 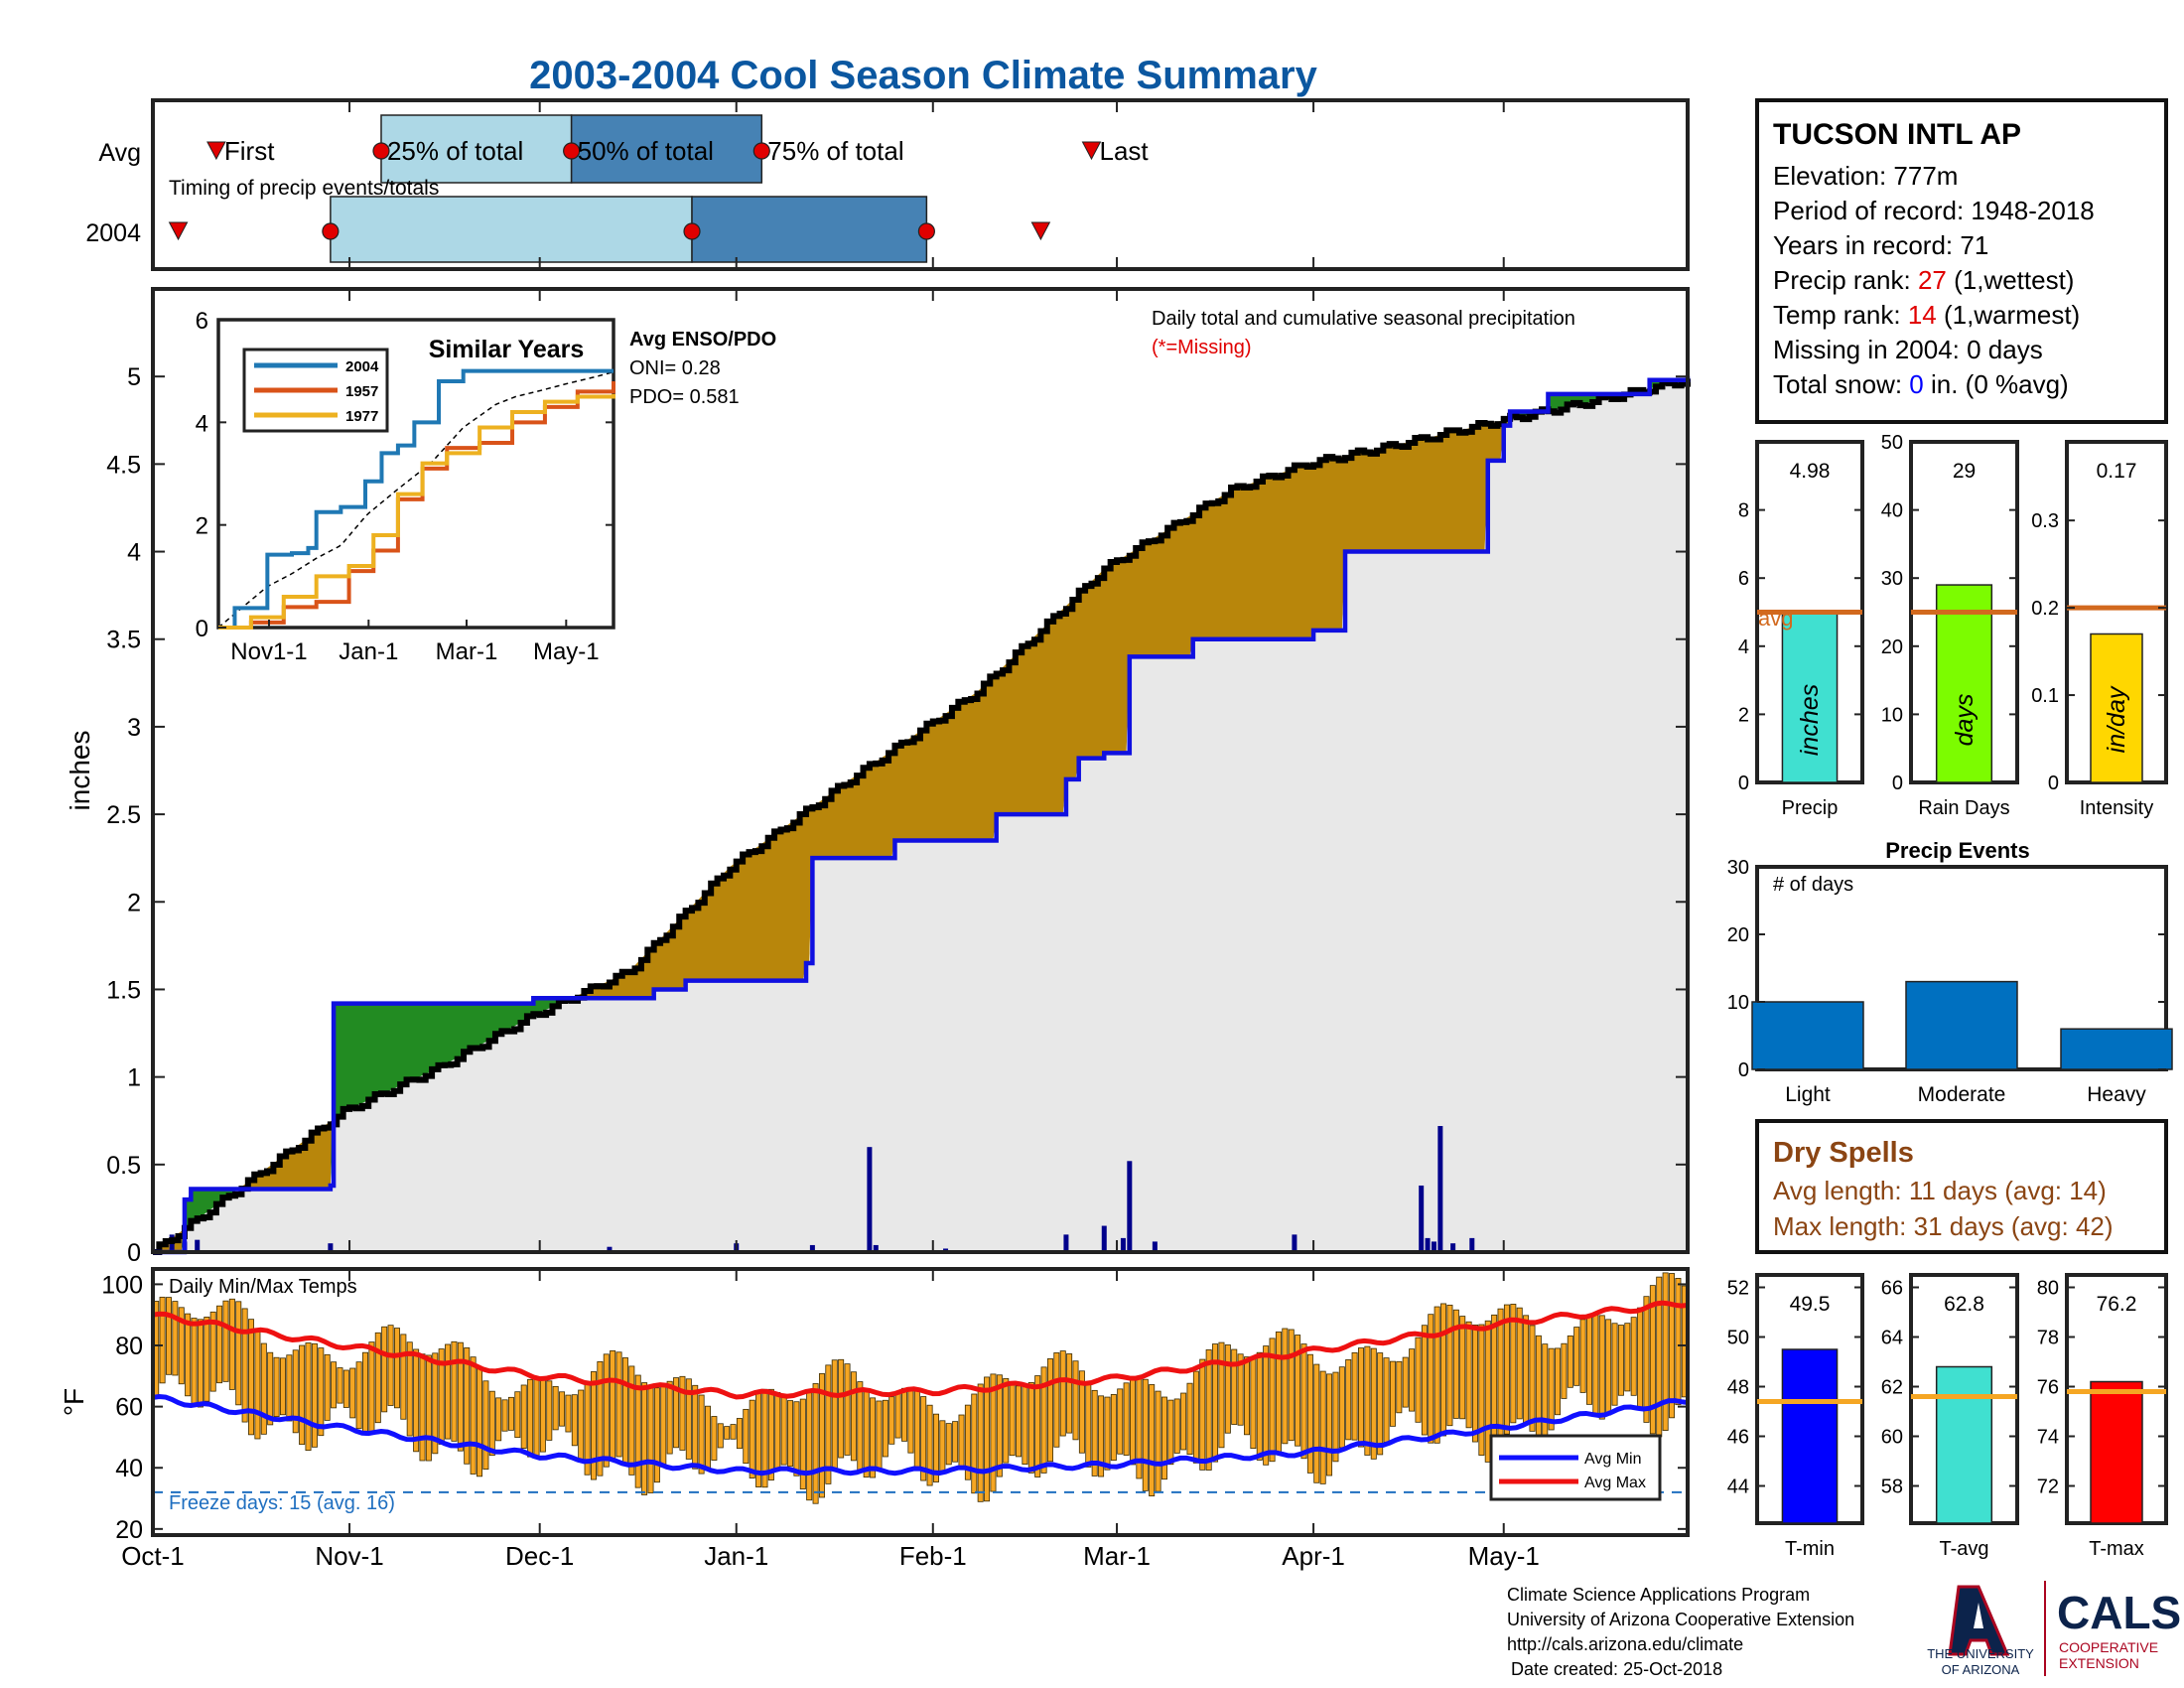 I want to click on timing-caption: Timing of precip events/totals, so click(x=304, y=188).